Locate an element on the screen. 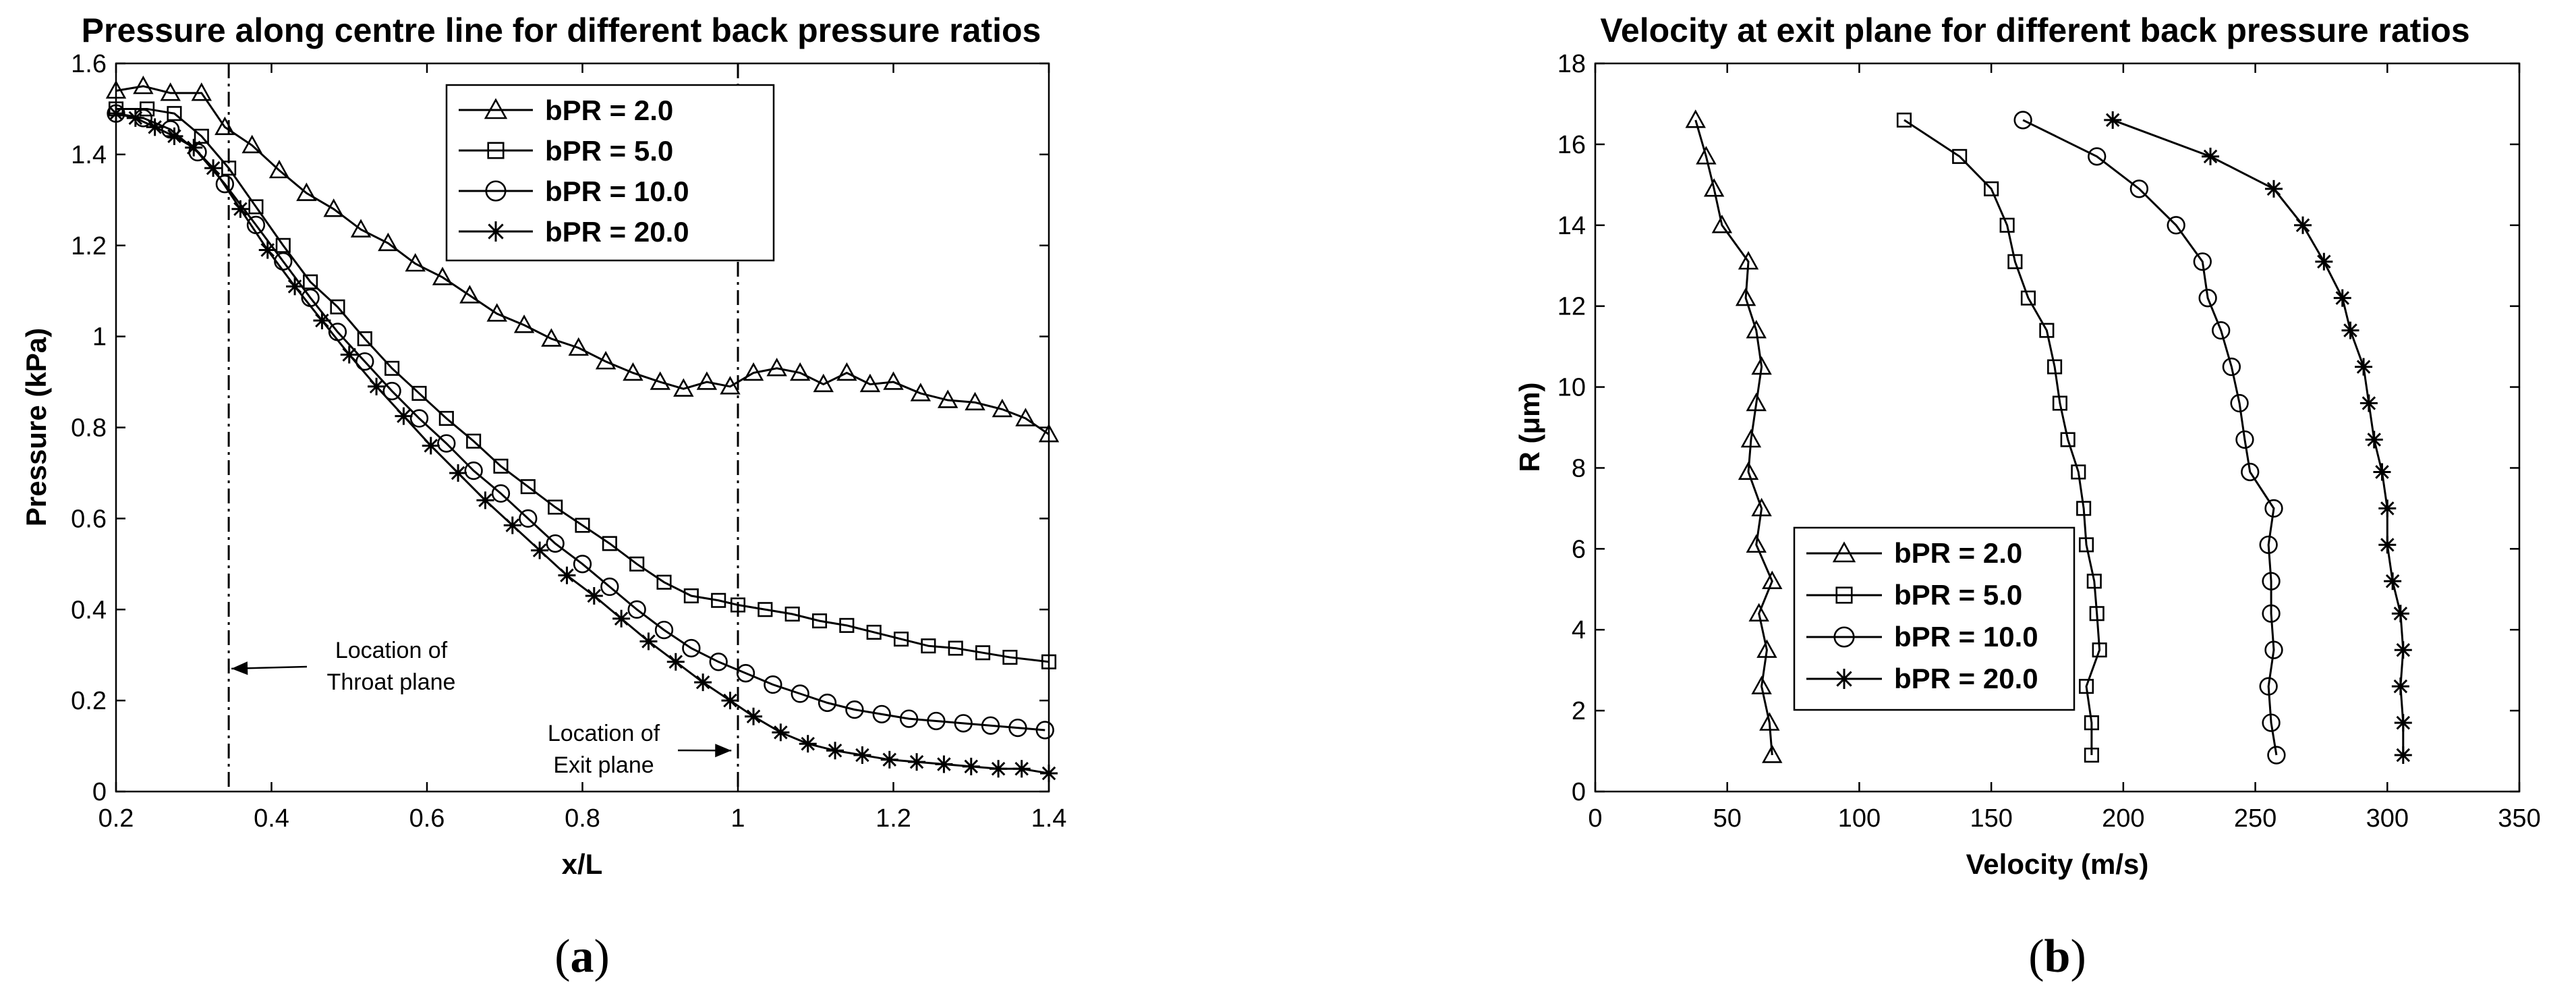  y-tick-label: 1.2 is located at coordinates (89, 246).